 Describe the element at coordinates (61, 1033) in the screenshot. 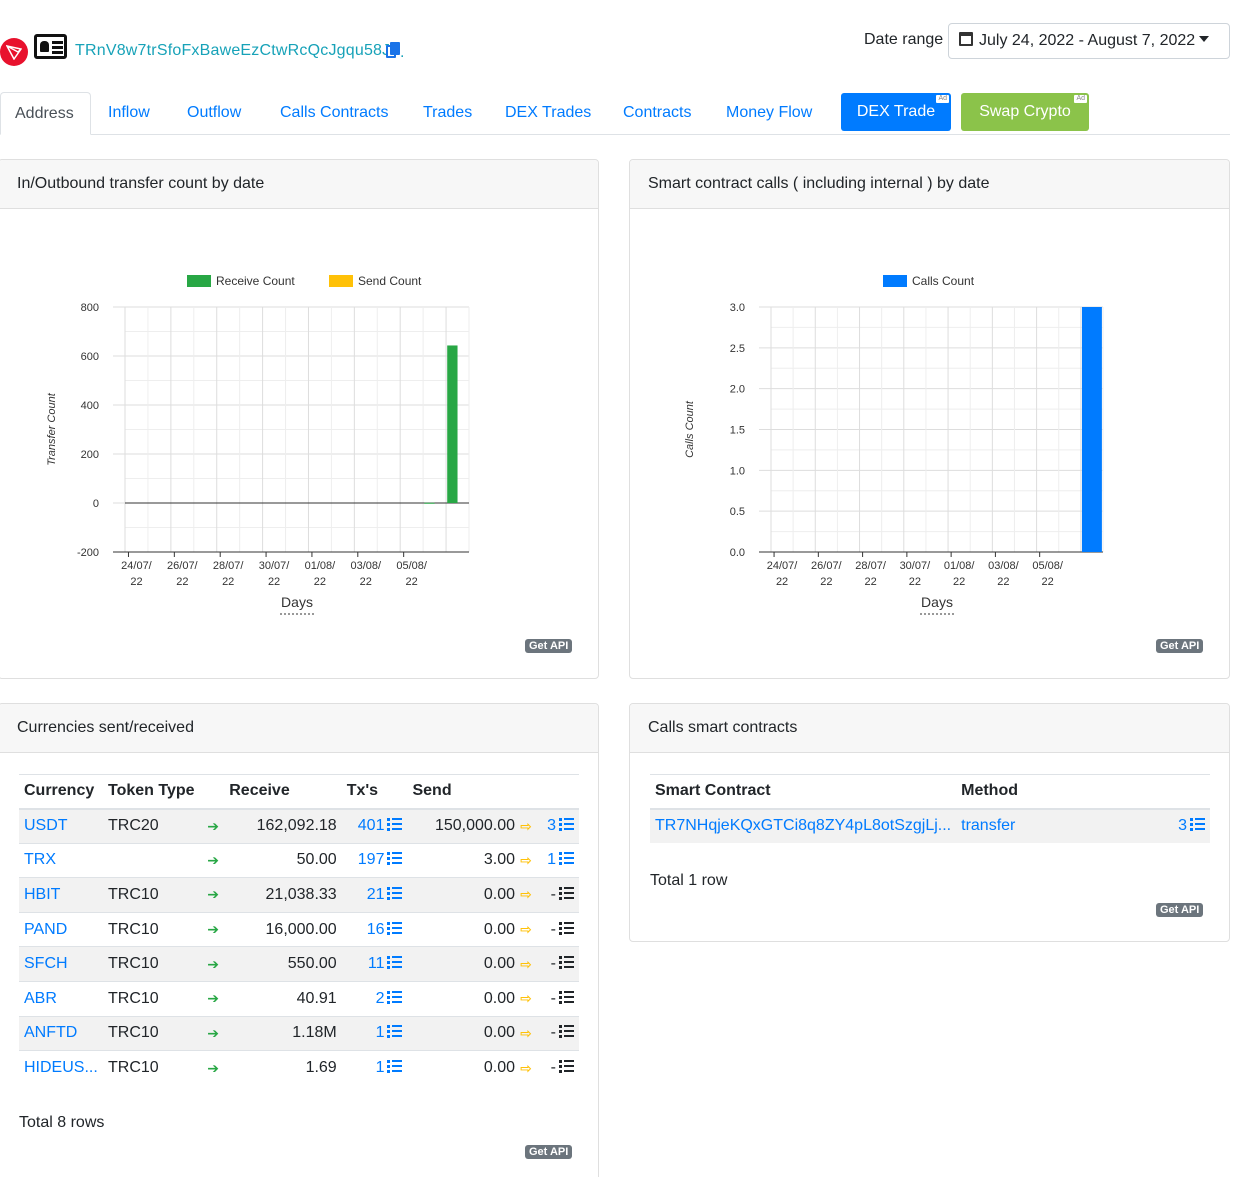

I see `currency-link: ANFTD` at that location.